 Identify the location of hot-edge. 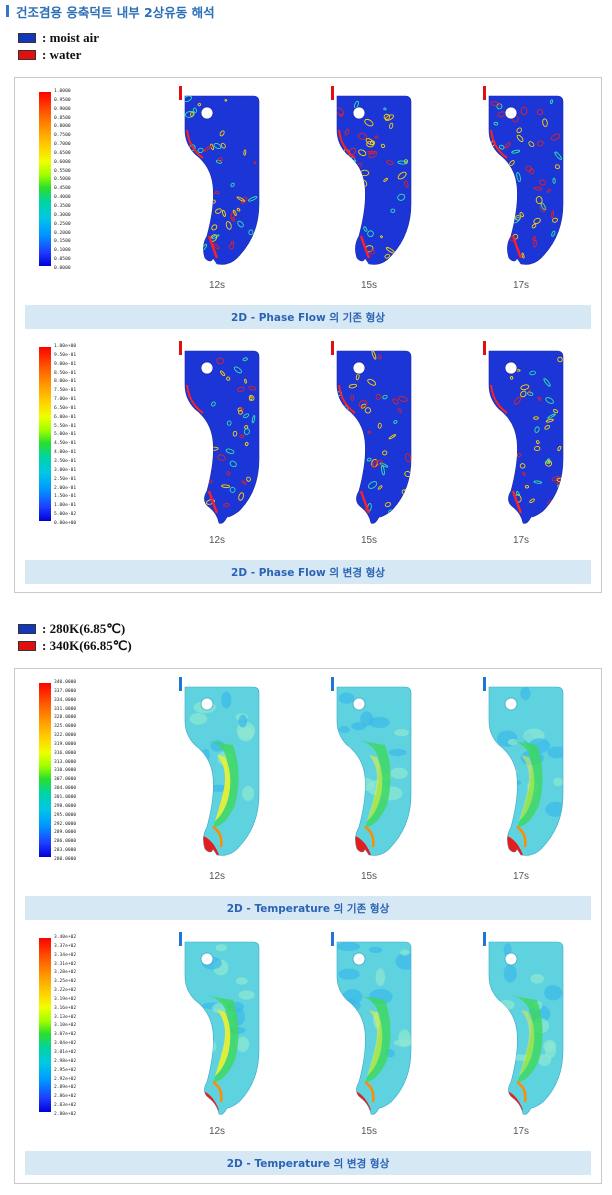
(369, 836).